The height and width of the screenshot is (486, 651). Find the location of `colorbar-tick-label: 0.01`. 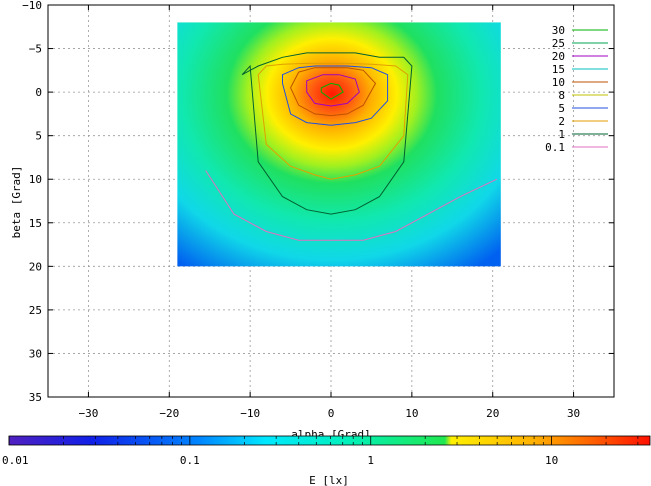

colorbar-tick-label: 0.01 is located at coordinates (15, 460).